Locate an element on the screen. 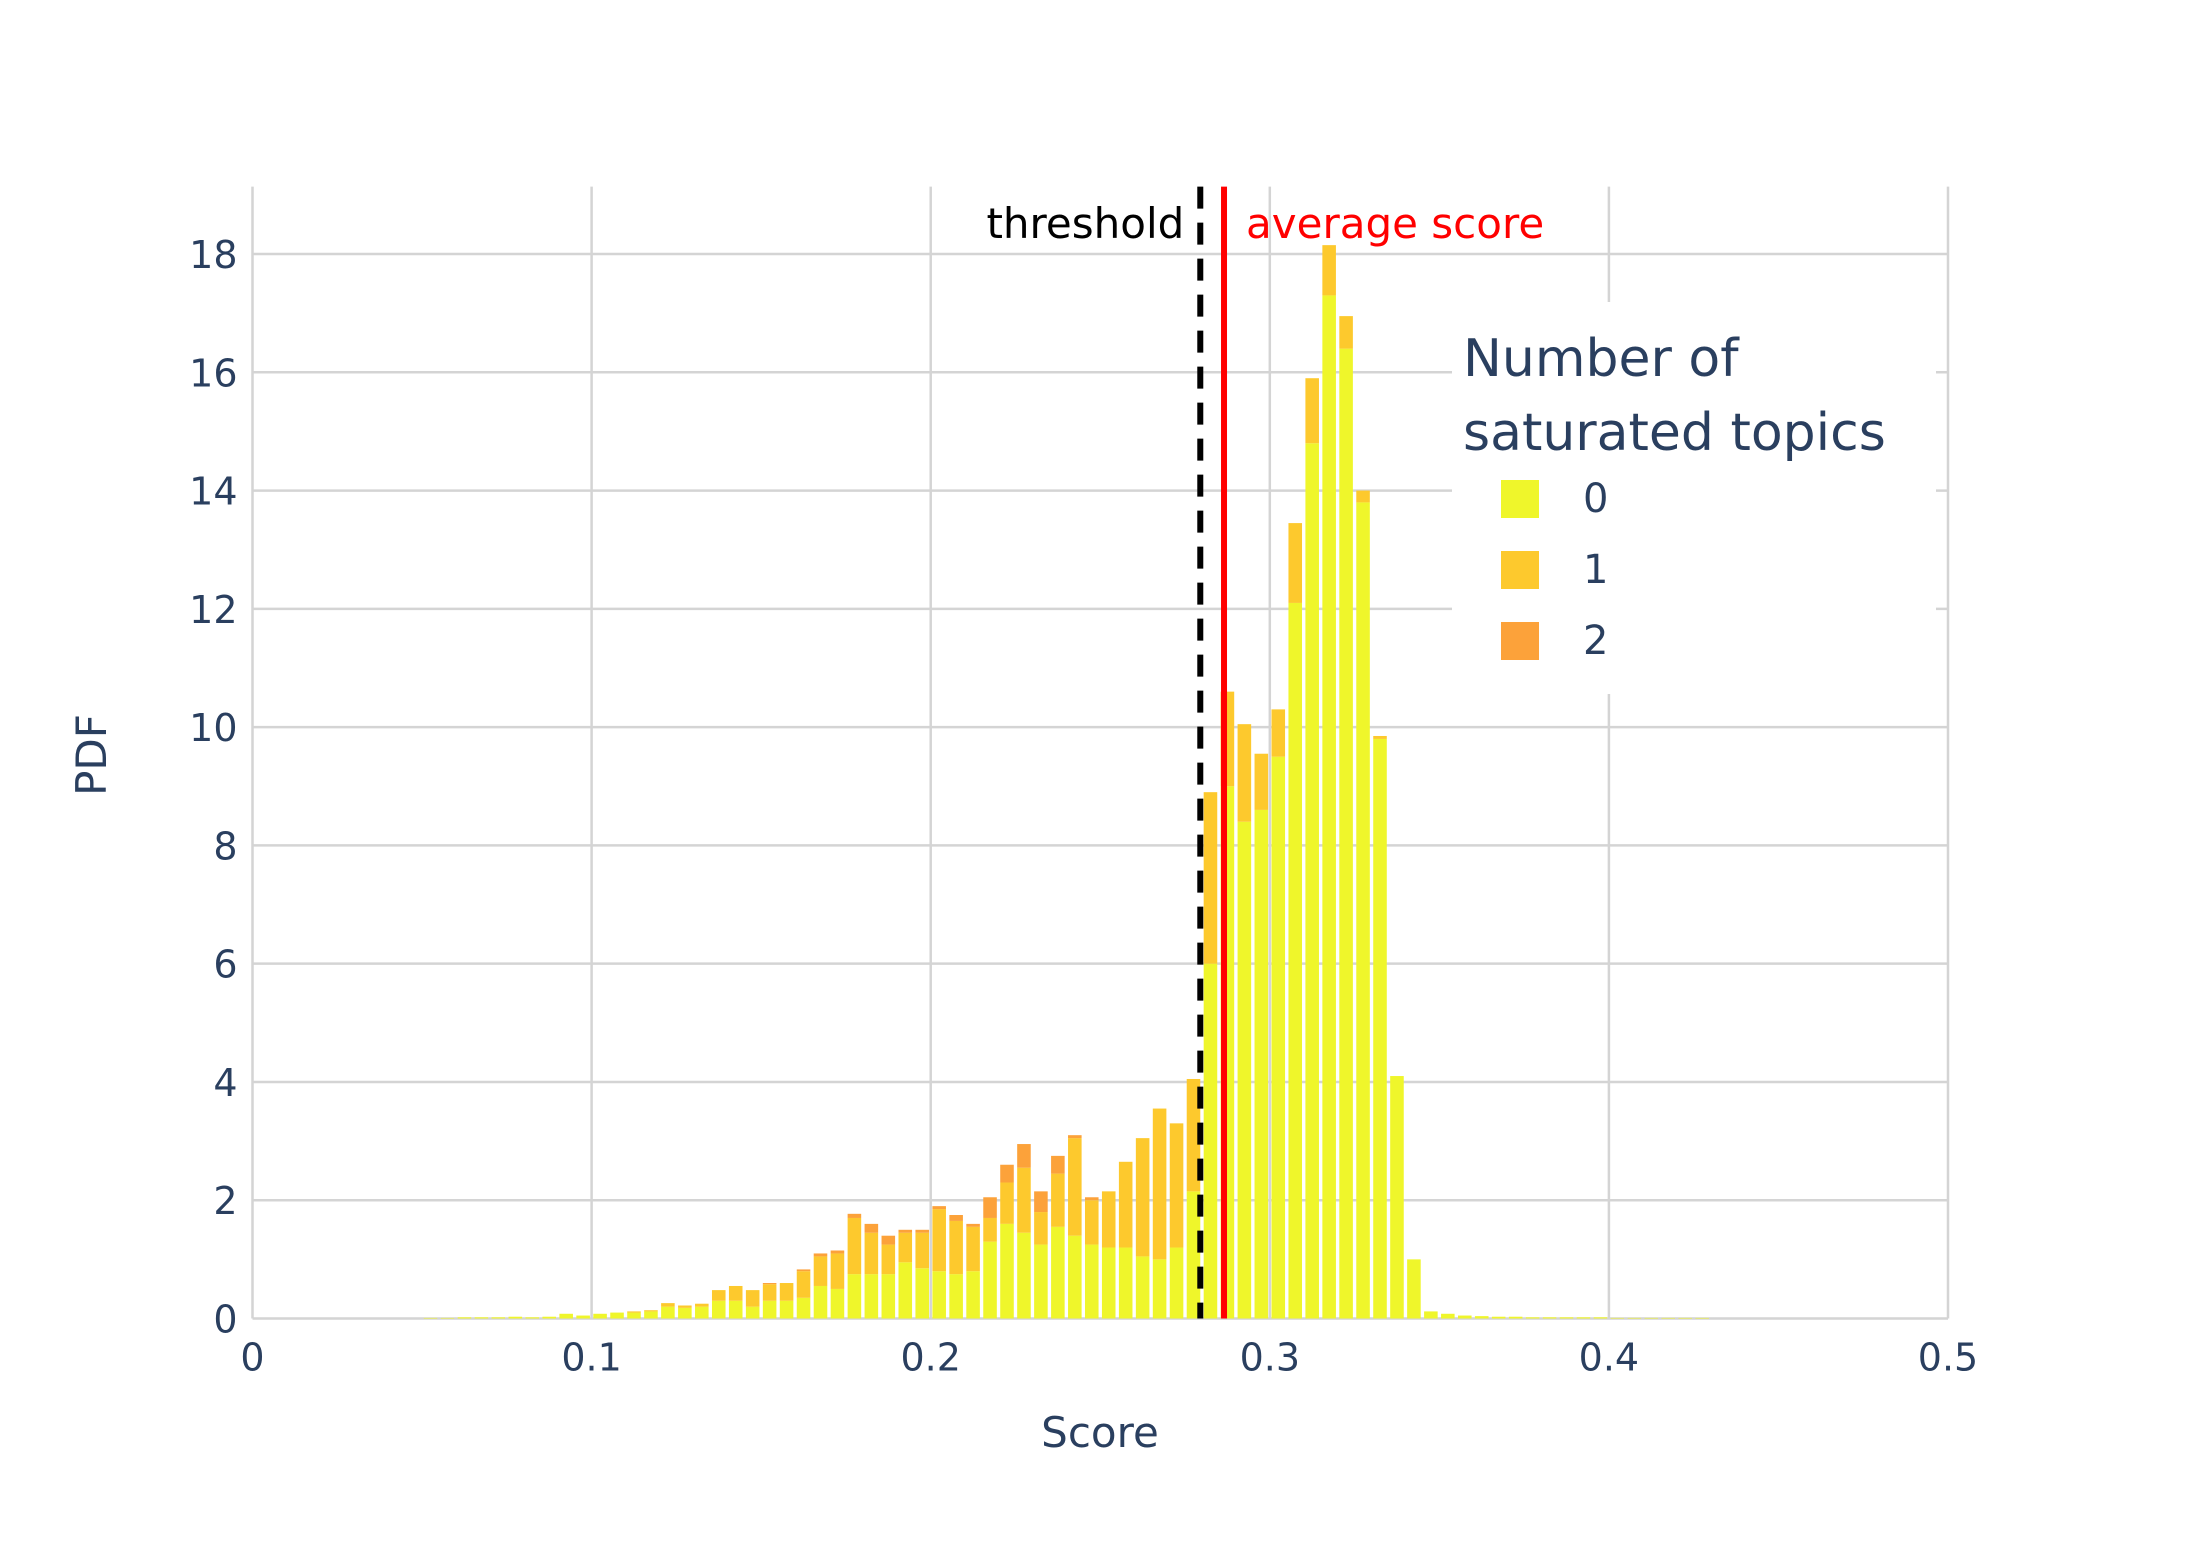 This screenshot has width=2188, height=1563. y-tick-label: 14 is located at coordinates (213, 492).